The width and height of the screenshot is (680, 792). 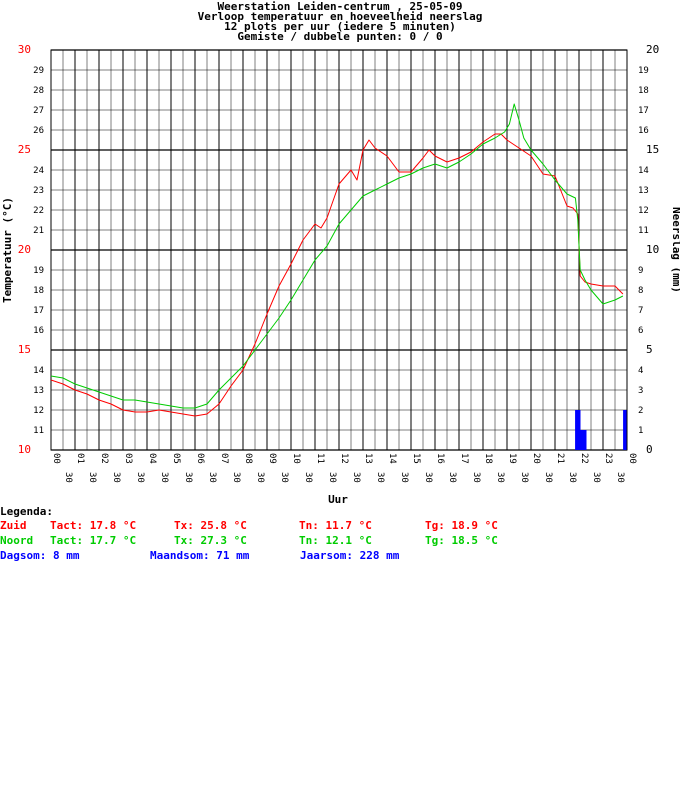 What do you see at coordinates (80, 458) in the screenshot?
I see `x-hour-tick-label: 01` at bounding box center [80, 458].